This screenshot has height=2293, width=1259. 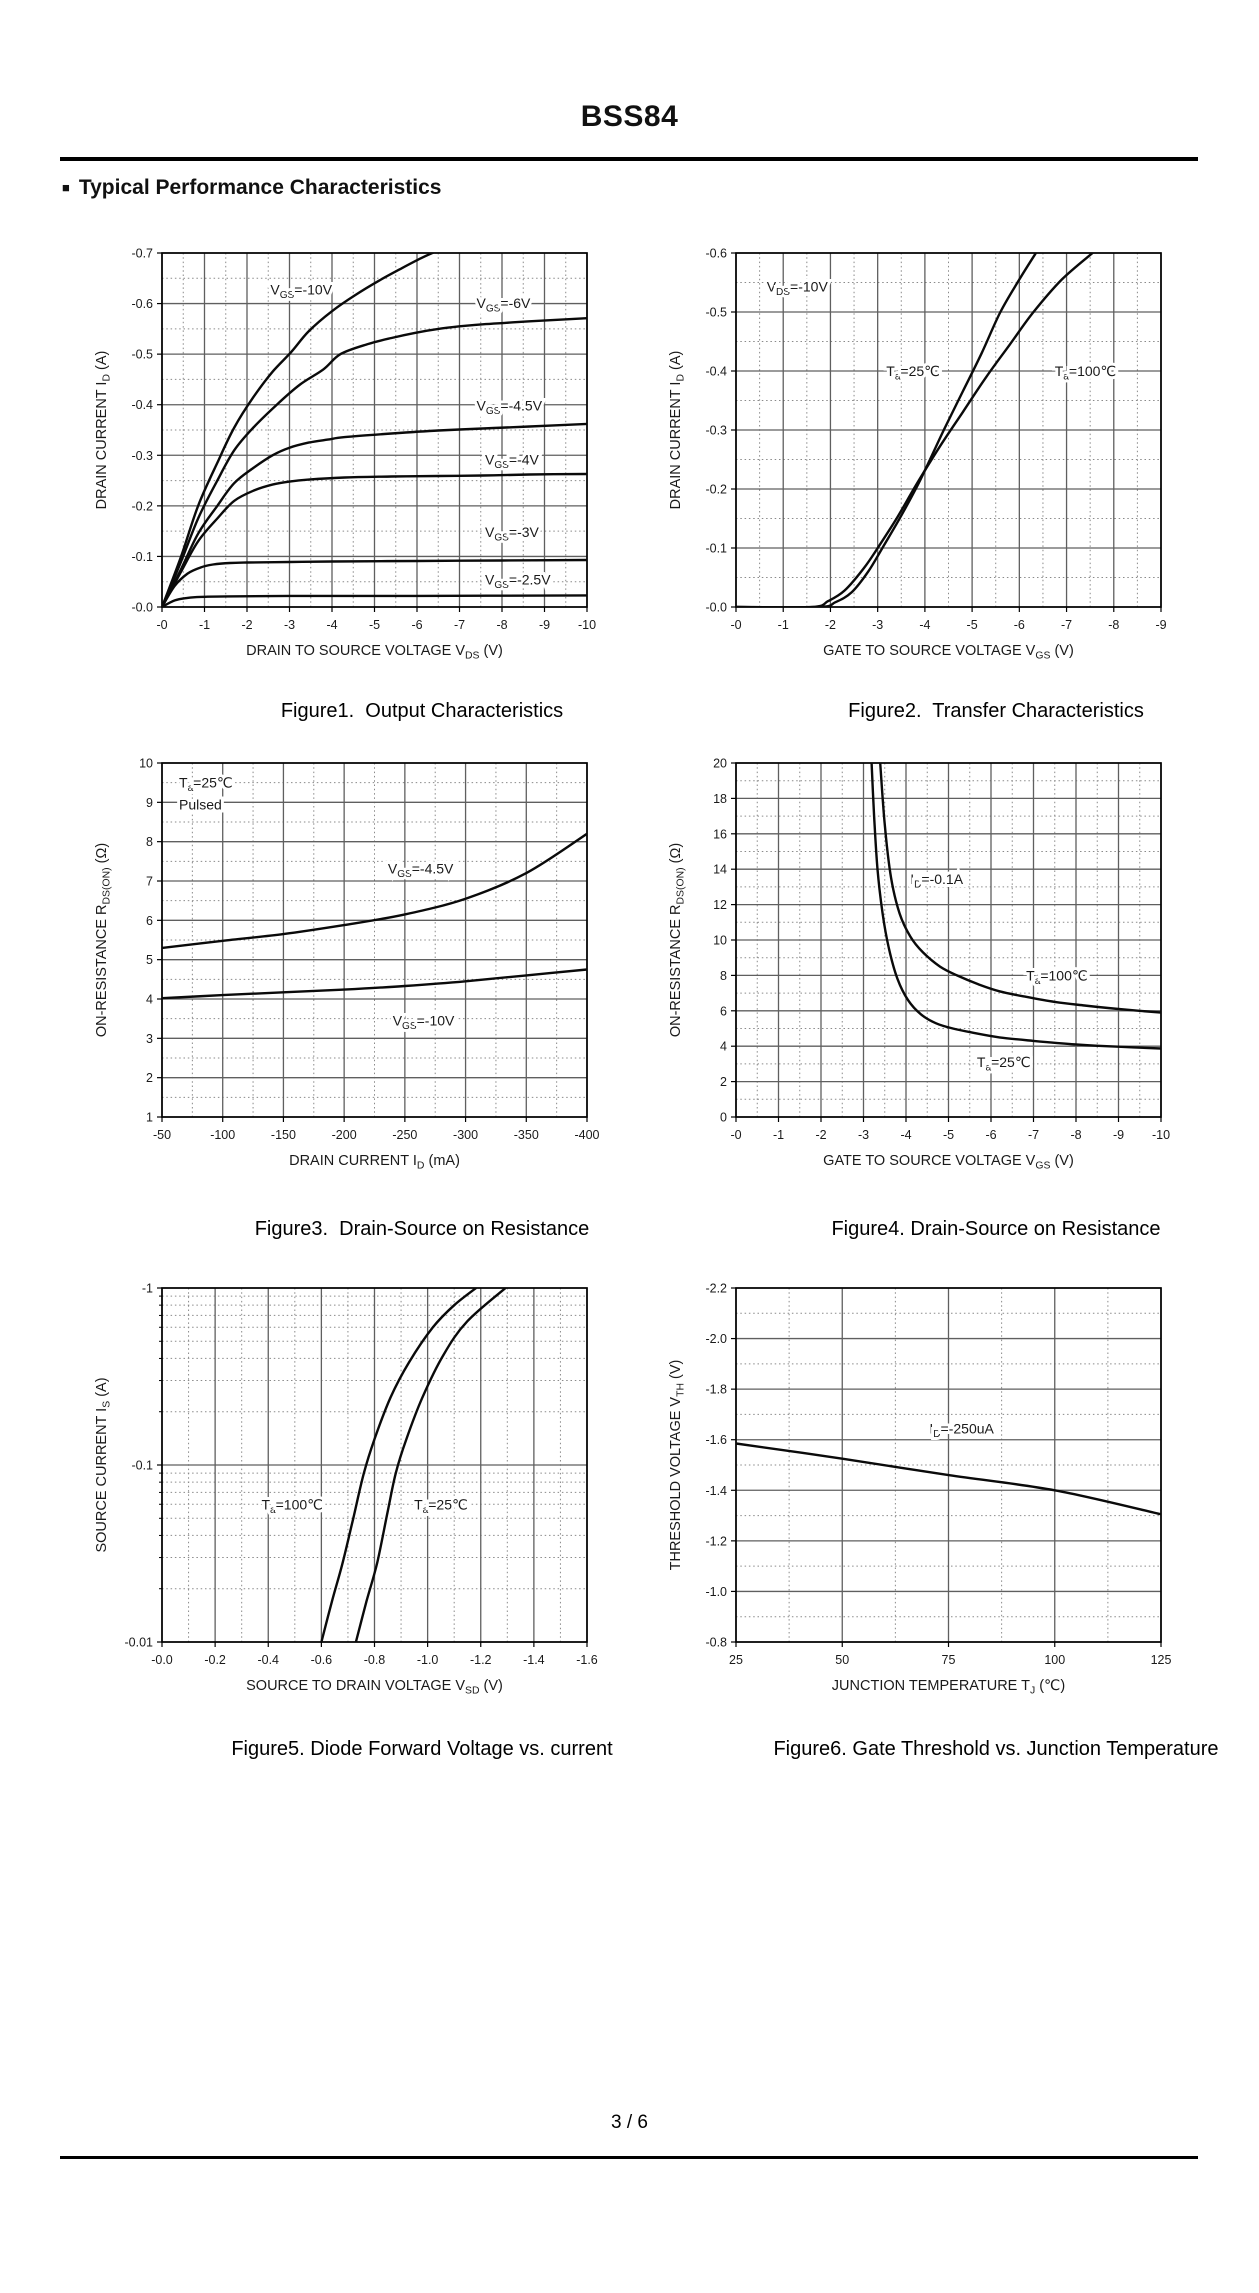 I want to click on svg-text: -250, so click(x=404, y=1135).